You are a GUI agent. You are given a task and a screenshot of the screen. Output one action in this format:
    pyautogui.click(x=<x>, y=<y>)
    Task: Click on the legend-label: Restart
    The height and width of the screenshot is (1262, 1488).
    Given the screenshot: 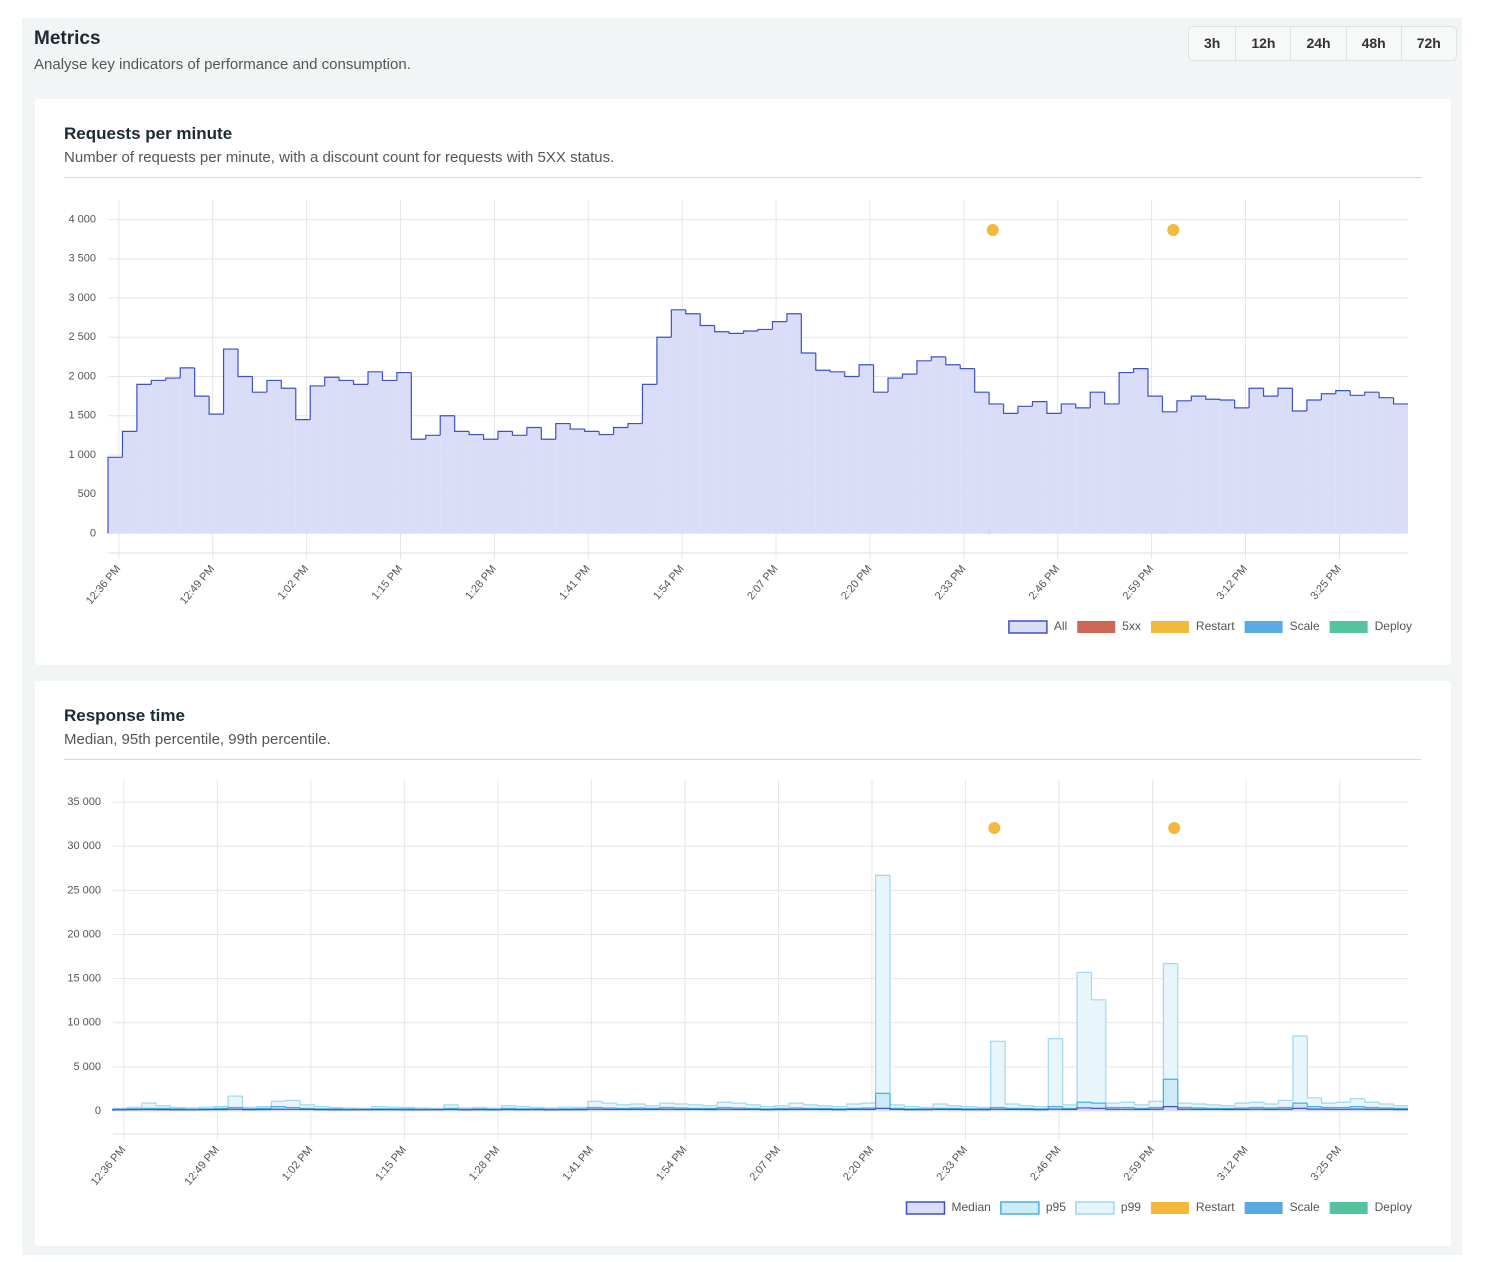 What is the action you would take?
    pyautogui.click(x=1215, y=1207)
    